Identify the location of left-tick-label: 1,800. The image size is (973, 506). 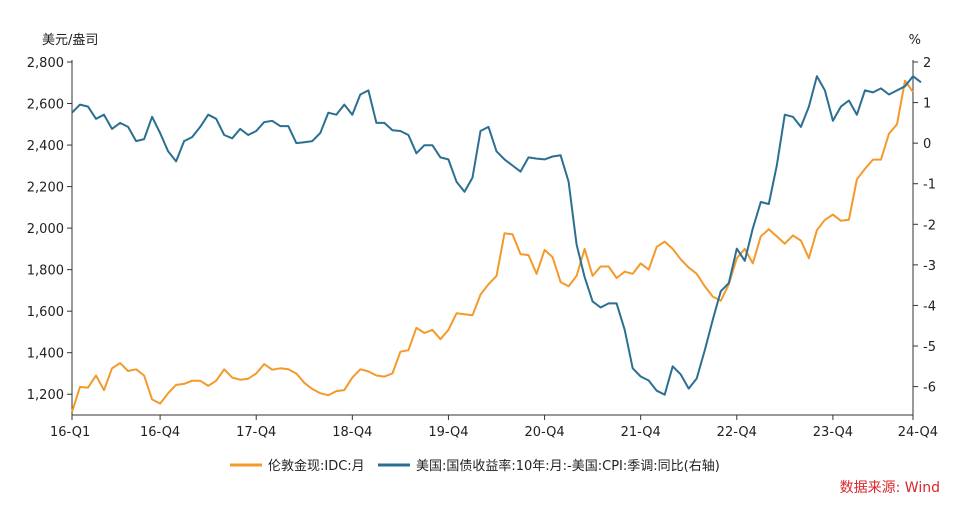
(45, 271).